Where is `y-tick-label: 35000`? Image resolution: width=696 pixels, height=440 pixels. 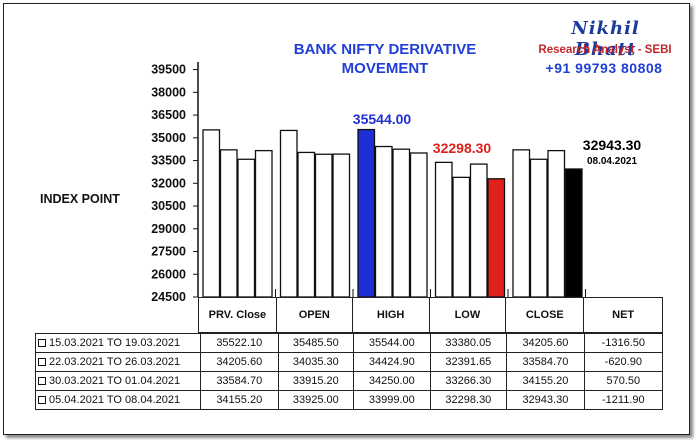 y-tick-label: 35000 is located at coordinates (168, 138).